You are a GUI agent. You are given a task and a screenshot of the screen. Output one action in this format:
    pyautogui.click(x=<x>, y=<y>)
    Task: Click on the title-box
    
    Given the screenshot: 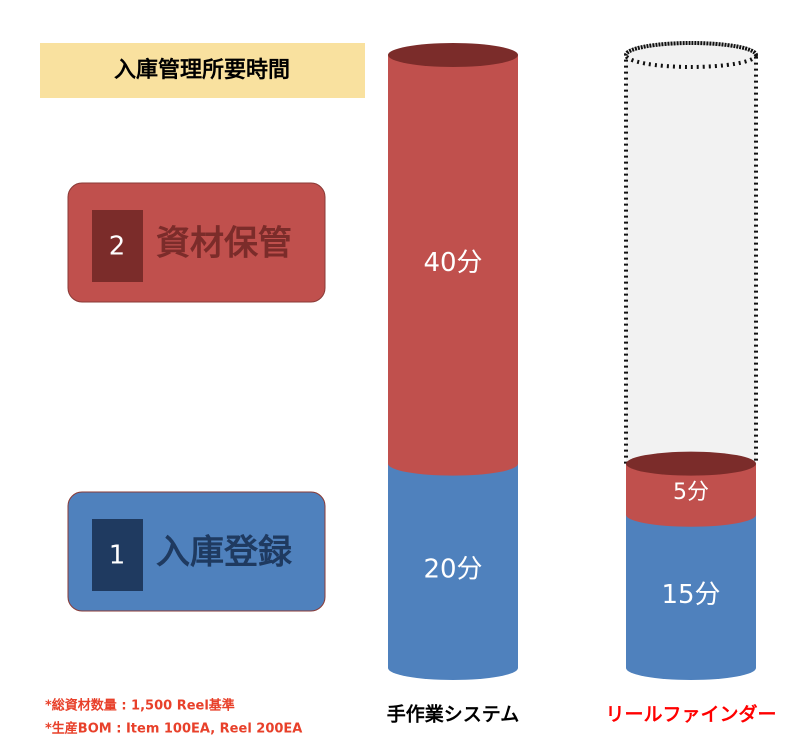 What is the action you would take?
    pyautogui.click(x=202, y=70)
    